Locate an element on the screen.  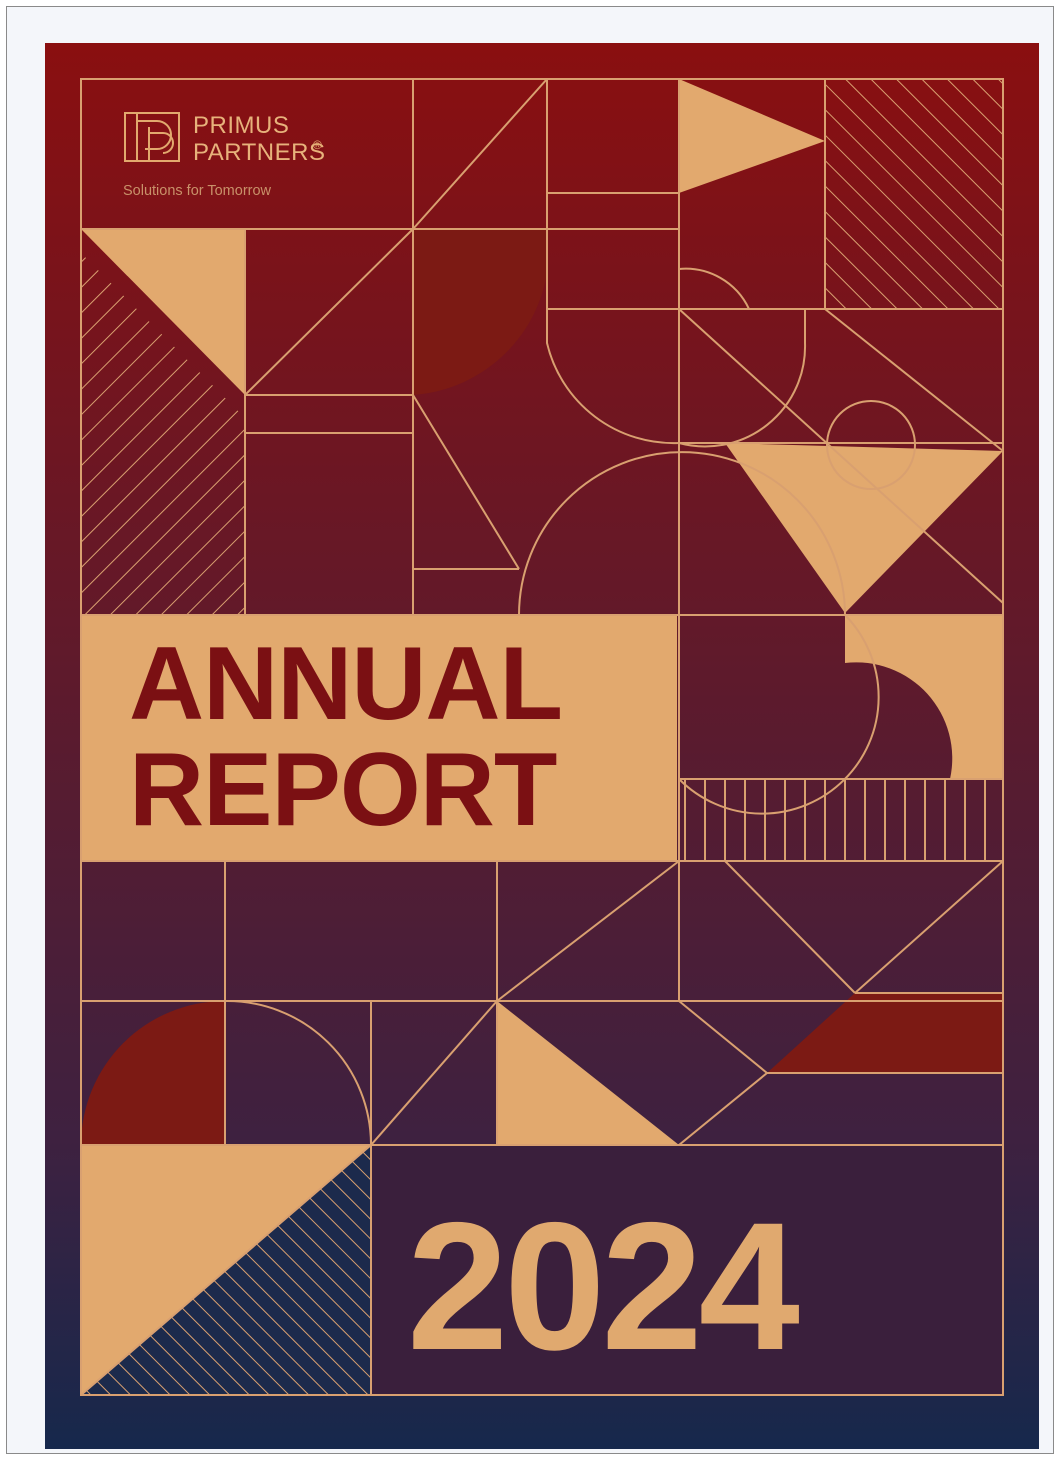
primus-partners-logo: PRIMUS PARTNERS ® Solutions for Tomorrow is located at coordinates (224, 155).